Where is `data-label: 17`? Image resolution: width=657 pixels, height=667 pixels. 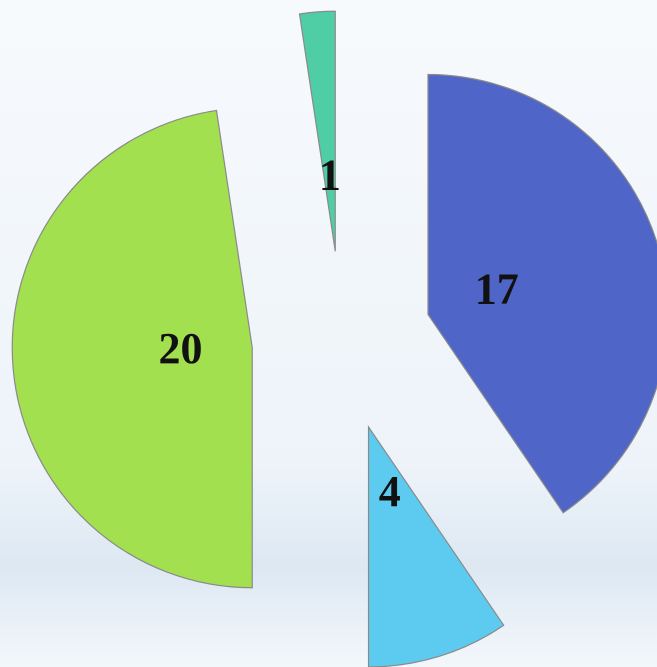
data-label: 17 is located at coordinates (497, 288).